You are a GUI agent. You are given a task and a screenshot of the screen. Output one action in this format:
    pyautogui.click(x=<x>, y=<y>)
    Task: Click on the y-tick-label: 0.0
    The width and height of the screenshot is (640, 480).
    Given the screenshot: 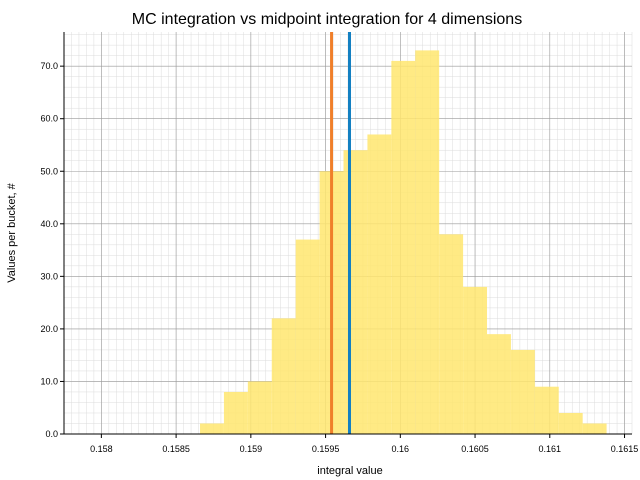 What is the action you would take?
    pyautogui.click(x=51, y=434)
    